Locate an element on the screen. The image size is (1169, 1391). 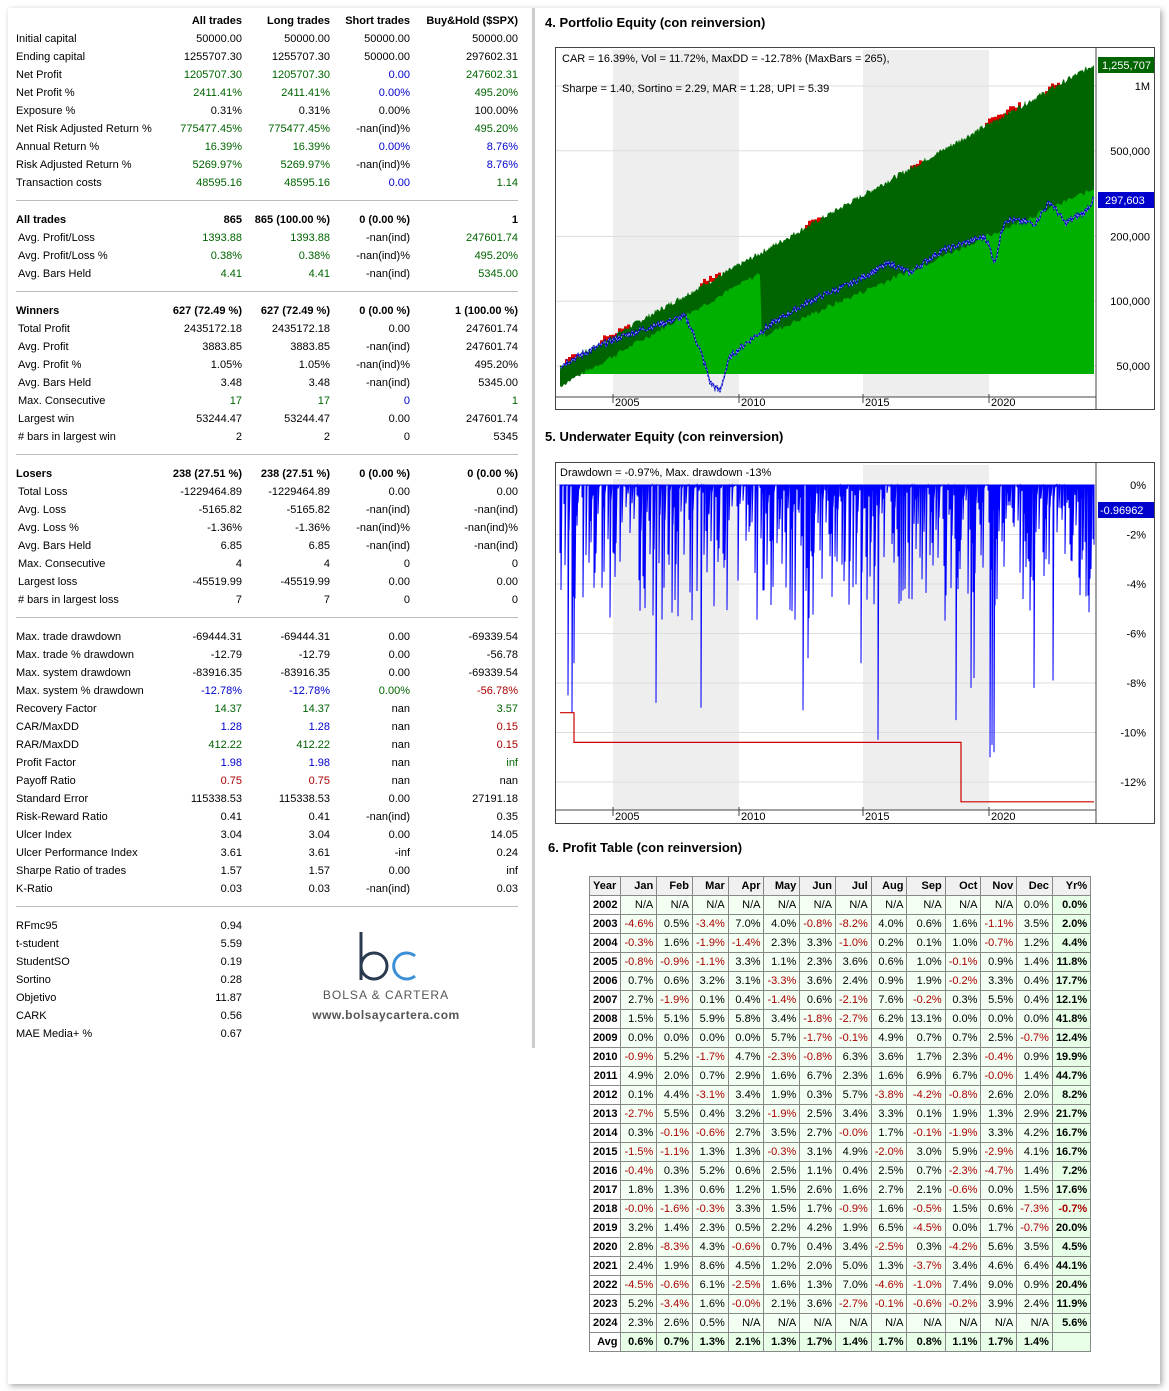
stat-value: 297602.31 is located at coordinates (492, 57).